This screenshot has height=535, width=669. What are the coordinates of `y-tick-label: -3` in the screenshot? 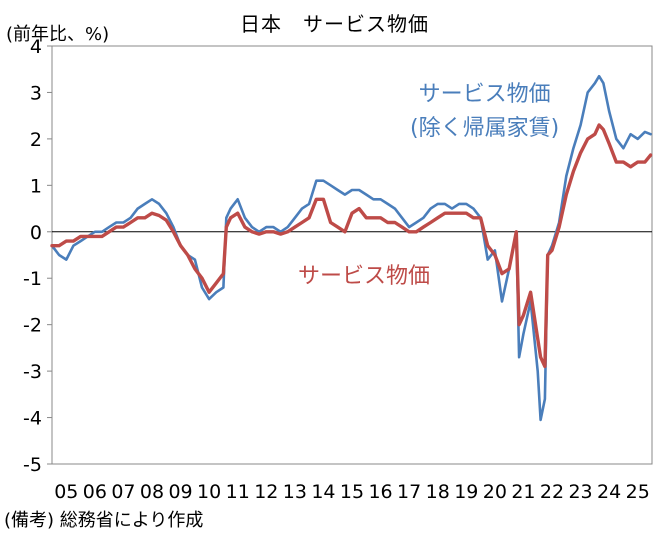 It's located at (32, 372).